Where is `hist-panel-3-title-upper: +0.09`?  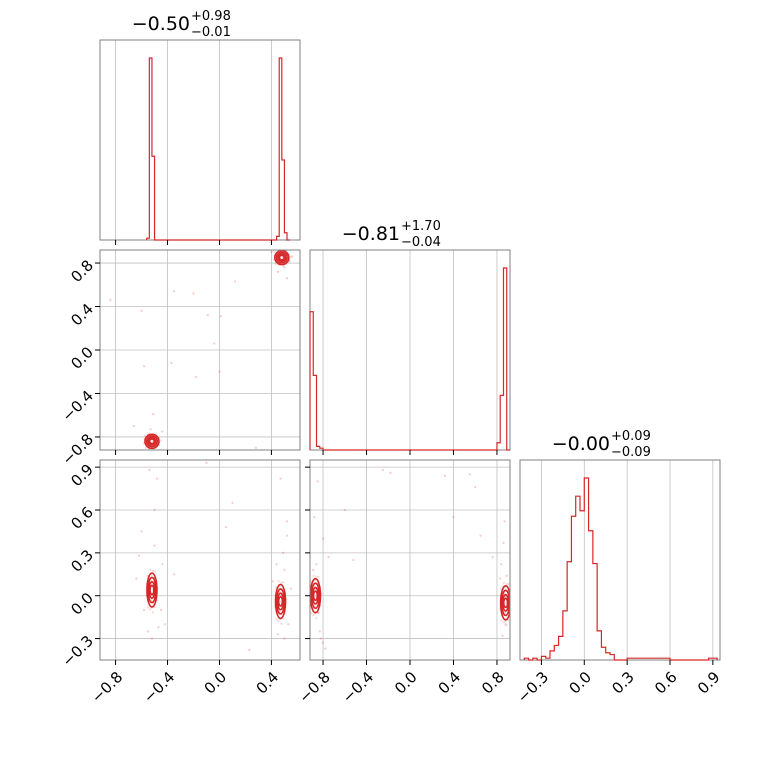
hist-panel-3-title-upper: +0.09 is located at coordinates (631, 436).